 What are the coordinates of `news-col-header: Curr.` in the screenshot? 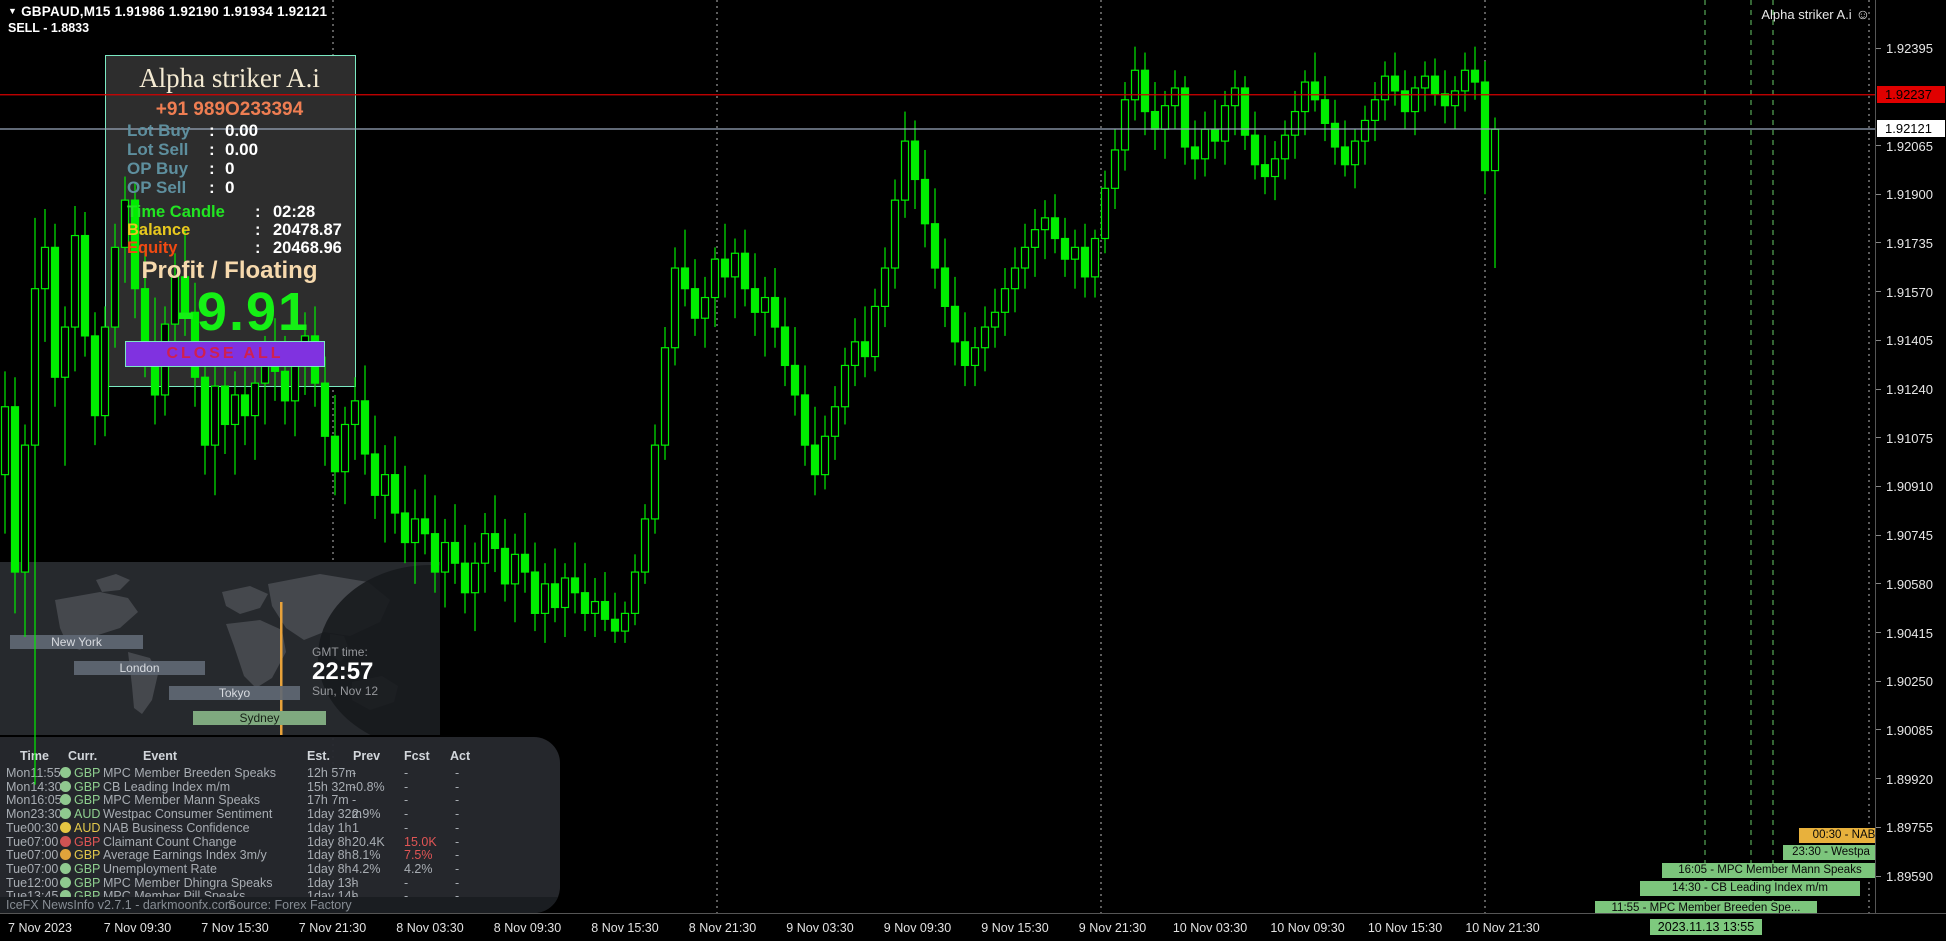 It's located at (83, 756).